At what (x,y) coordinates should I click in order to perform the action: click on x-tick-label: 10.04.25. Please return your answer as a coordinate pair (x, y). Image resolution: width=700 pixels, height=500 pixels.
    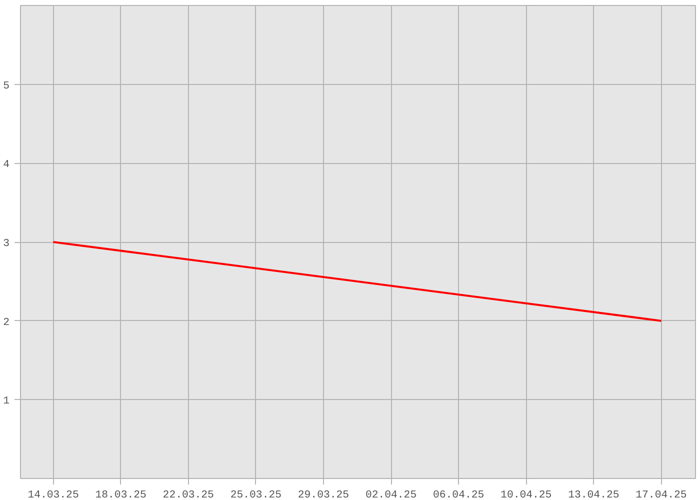
    Looking at the image, I should click on (526, 495).